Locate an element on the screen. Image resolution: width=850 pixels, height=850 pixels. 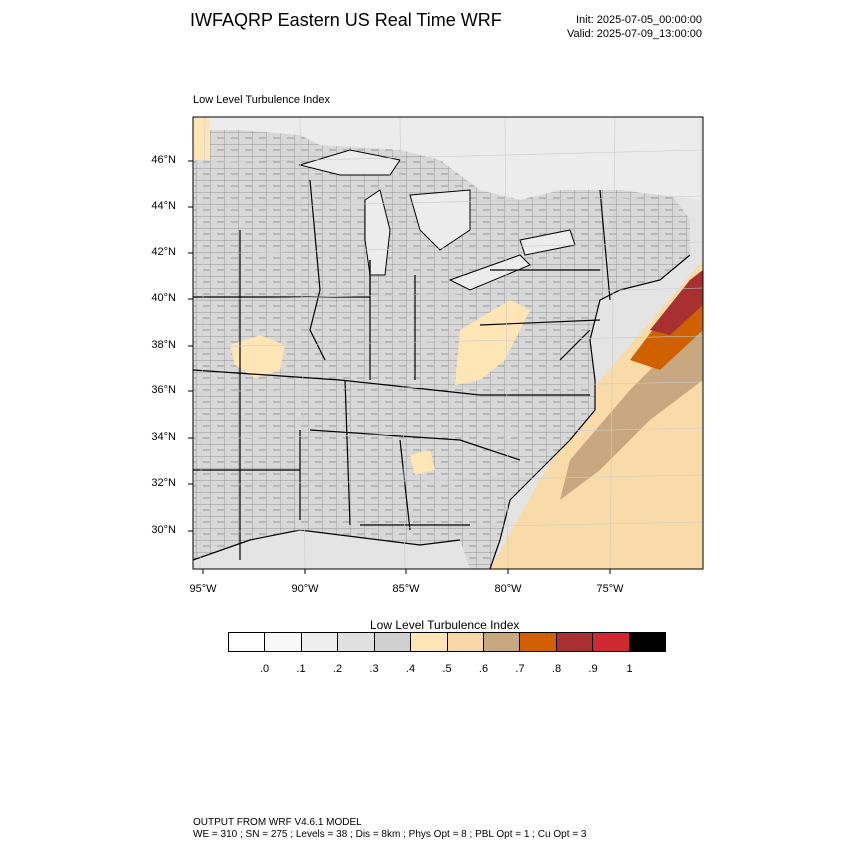
gulf-coastline is located at coordinates (327, 545).